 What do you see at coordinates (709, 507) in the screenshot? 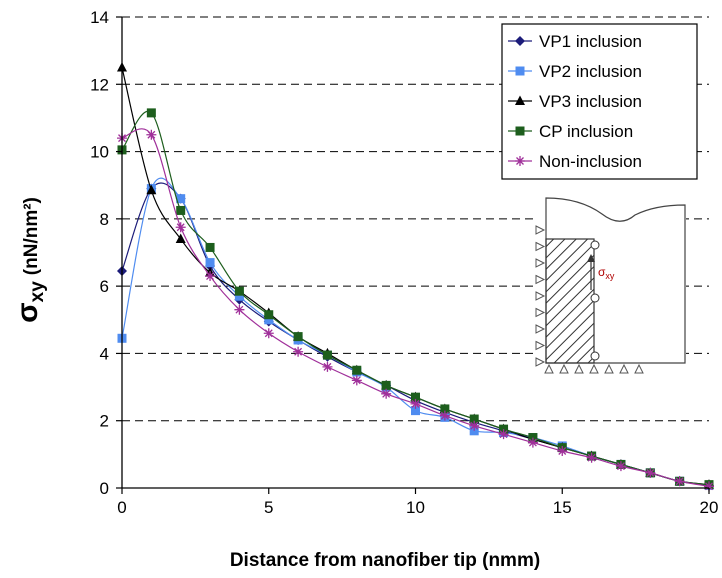
I see `x-tick-label: 20` at bounding box center [709, 507].